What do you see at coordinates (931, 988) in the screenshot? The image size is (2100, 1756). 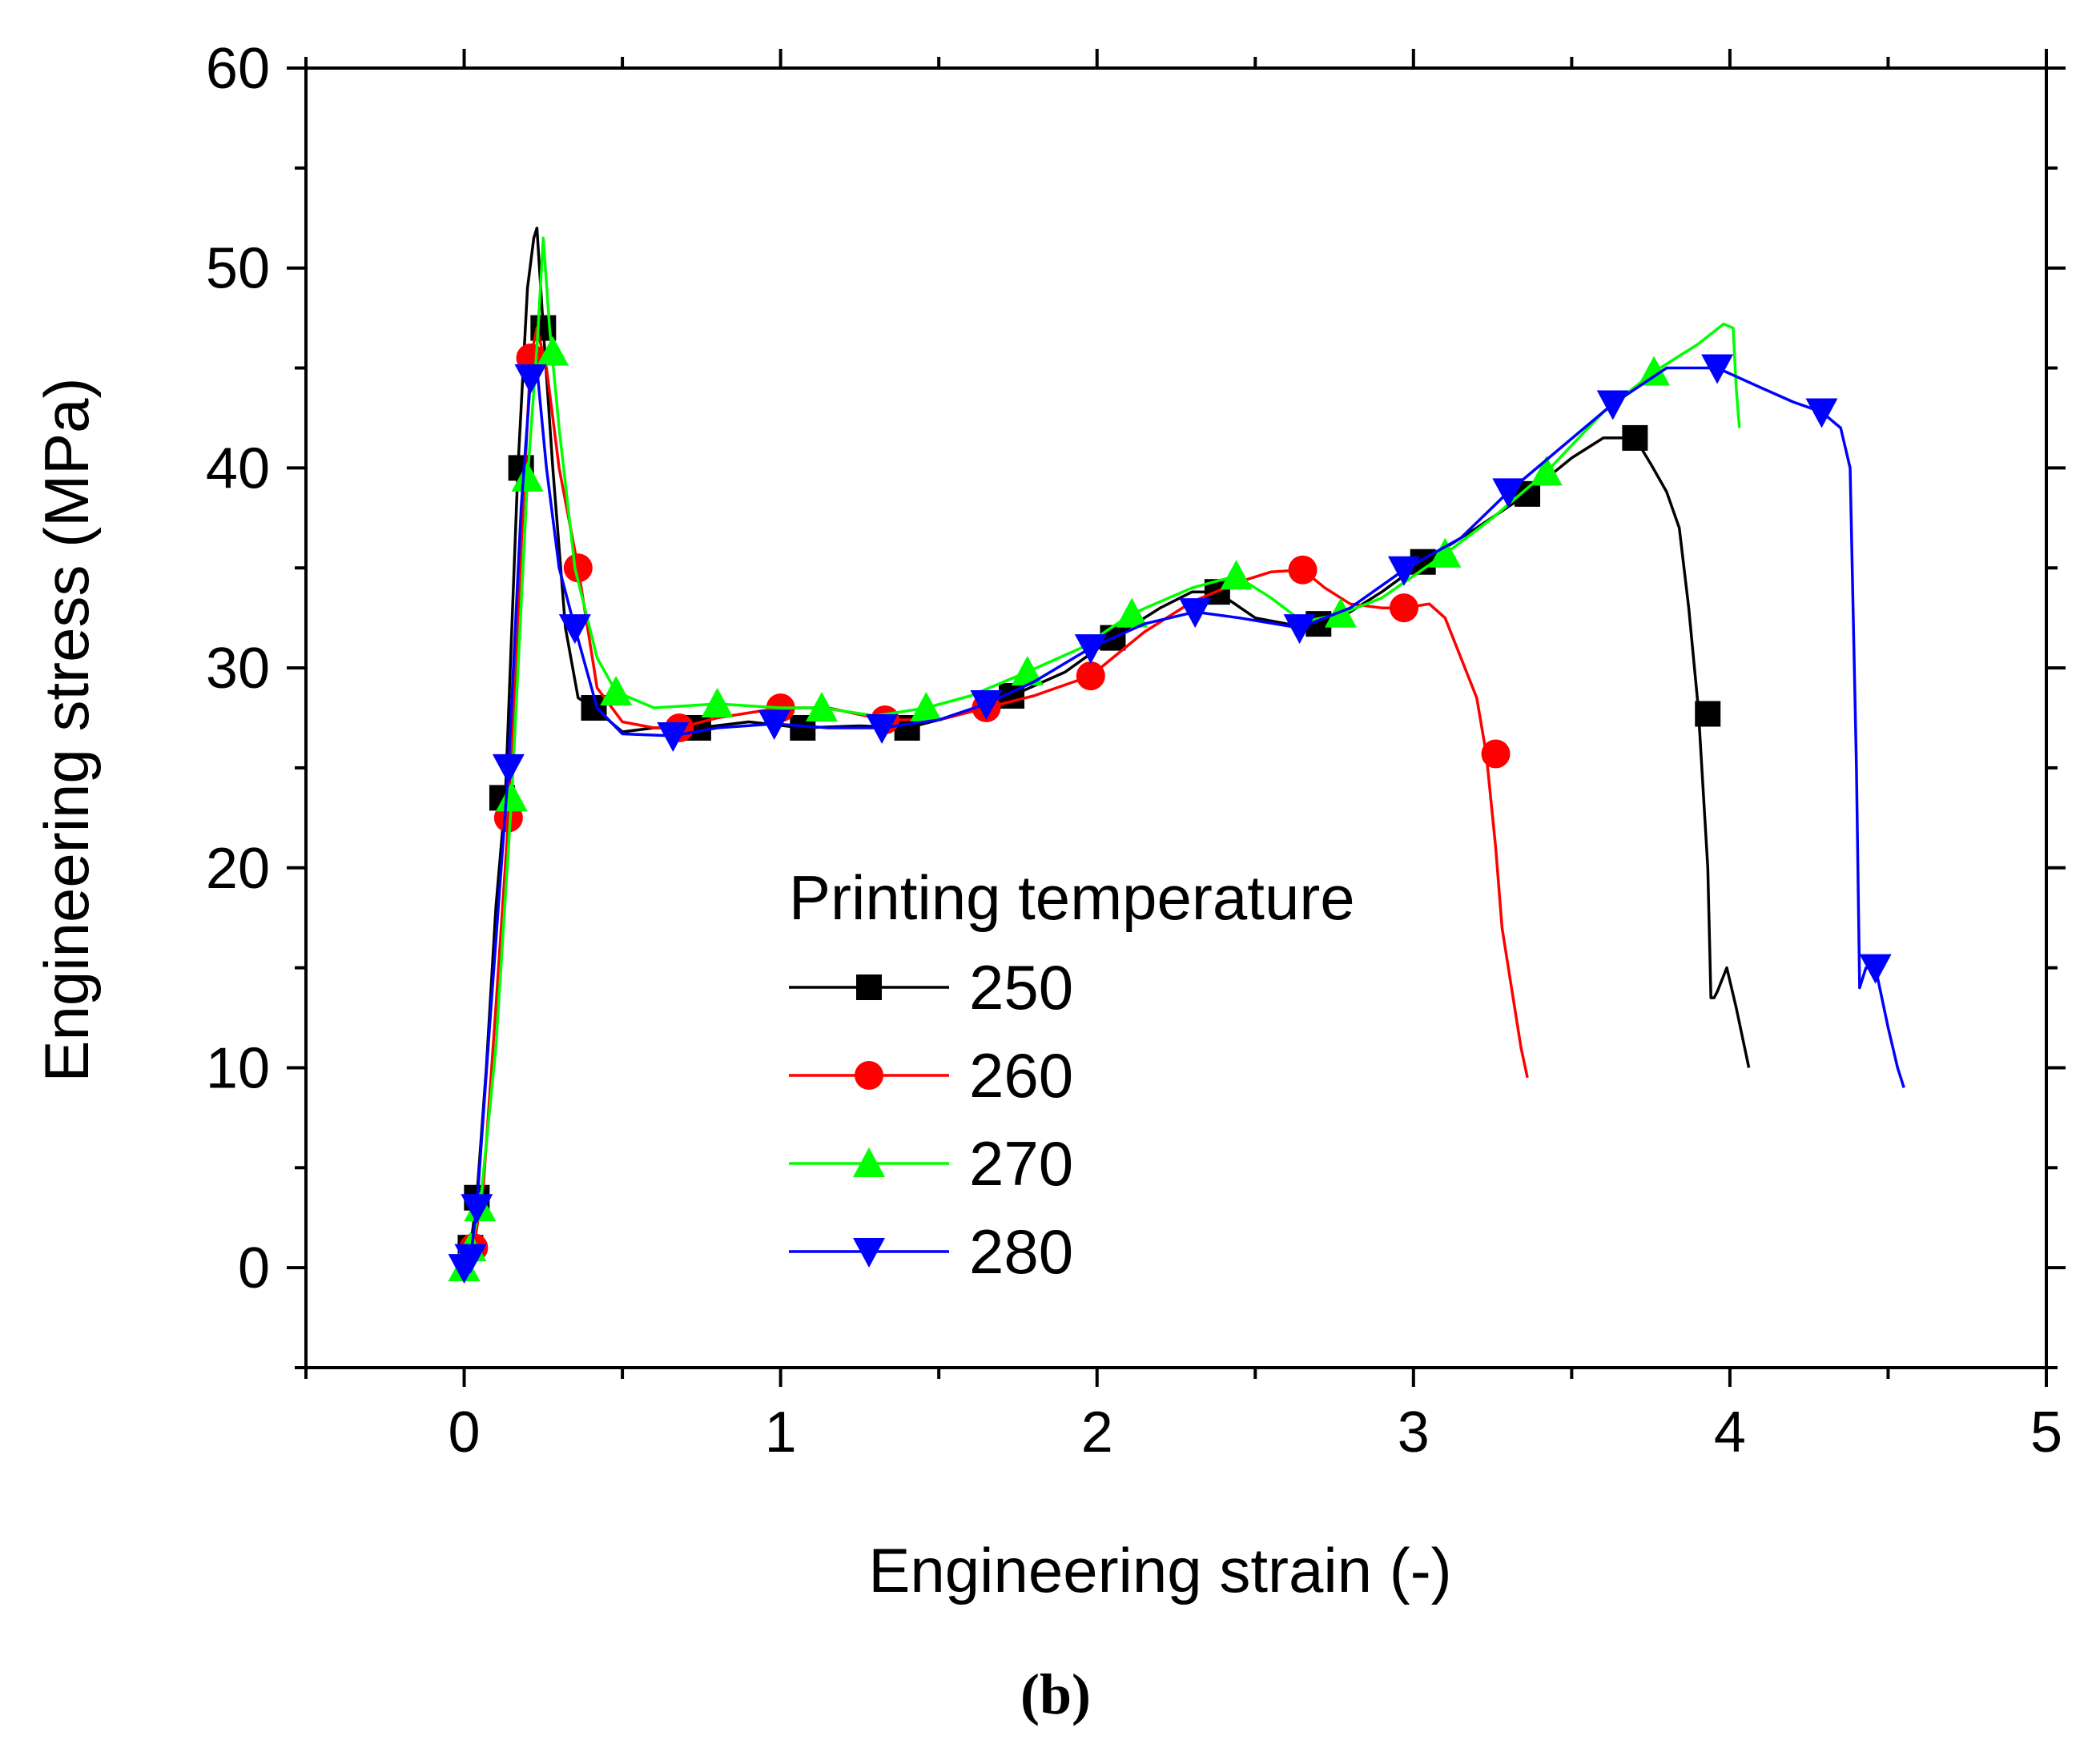 I see `legend-item-250: 250` at bounding box center [931, 988].